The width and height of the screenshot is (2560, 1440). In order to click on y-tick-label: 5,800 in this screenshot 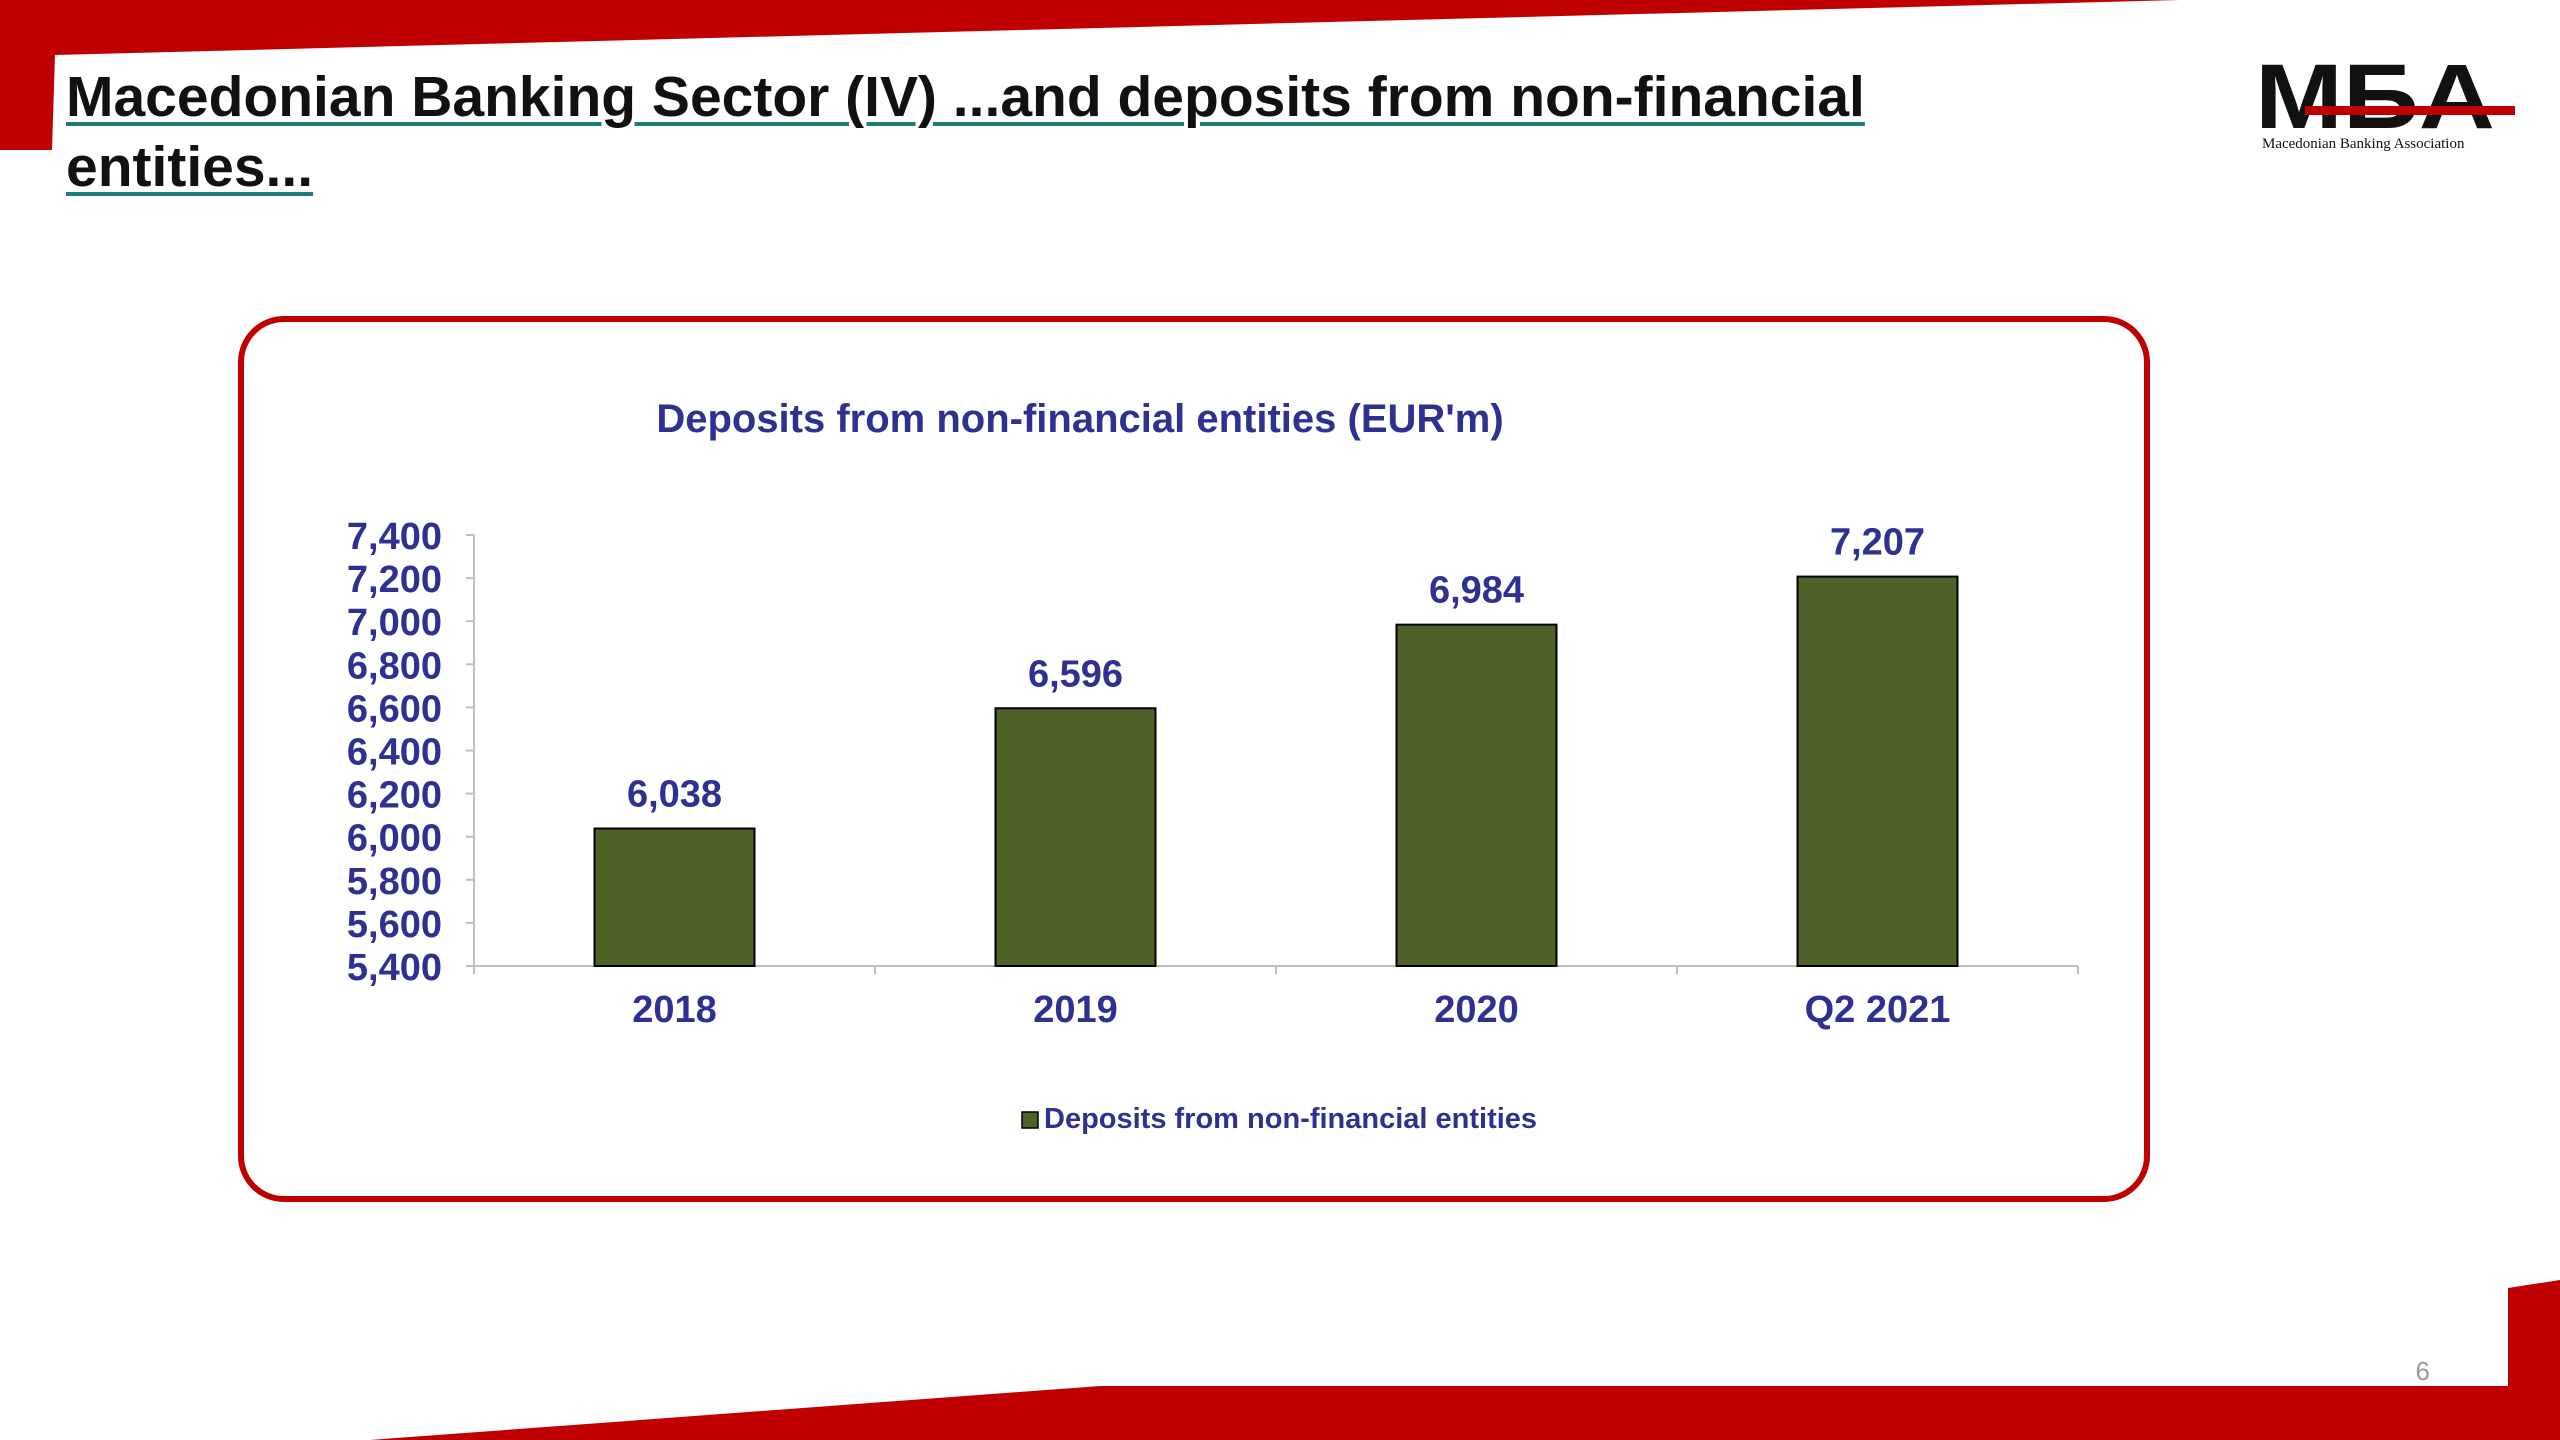, I will do `click(394, 882)`.